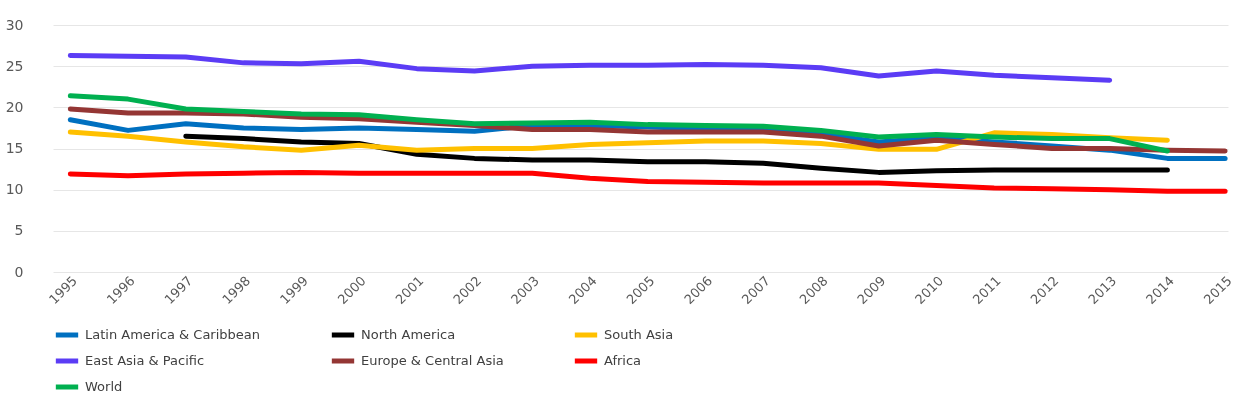  I want to click on y-tick-label: 30, so click(14, 24).